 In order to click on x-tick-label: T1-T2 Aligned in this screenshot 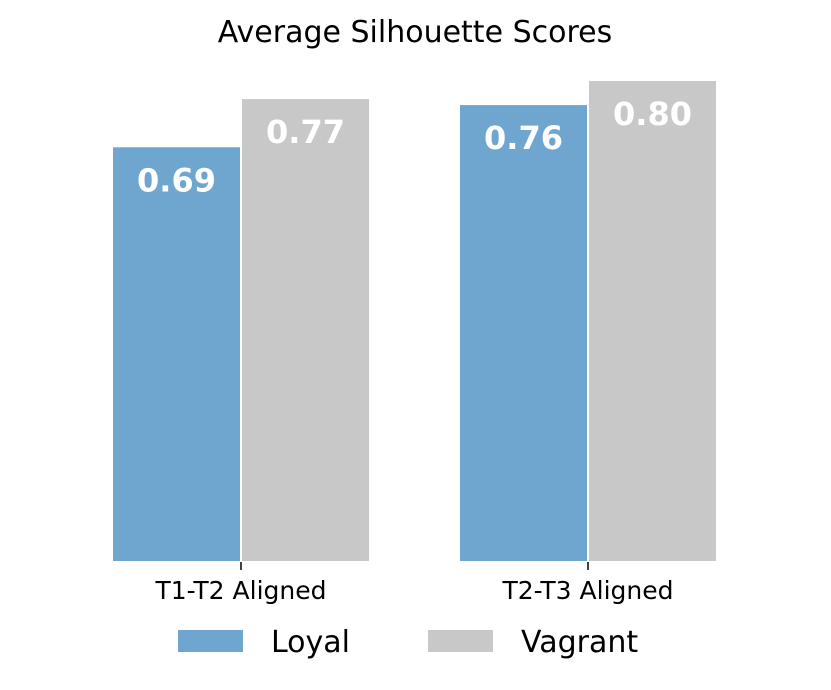, I will do `click(241, 590)`.